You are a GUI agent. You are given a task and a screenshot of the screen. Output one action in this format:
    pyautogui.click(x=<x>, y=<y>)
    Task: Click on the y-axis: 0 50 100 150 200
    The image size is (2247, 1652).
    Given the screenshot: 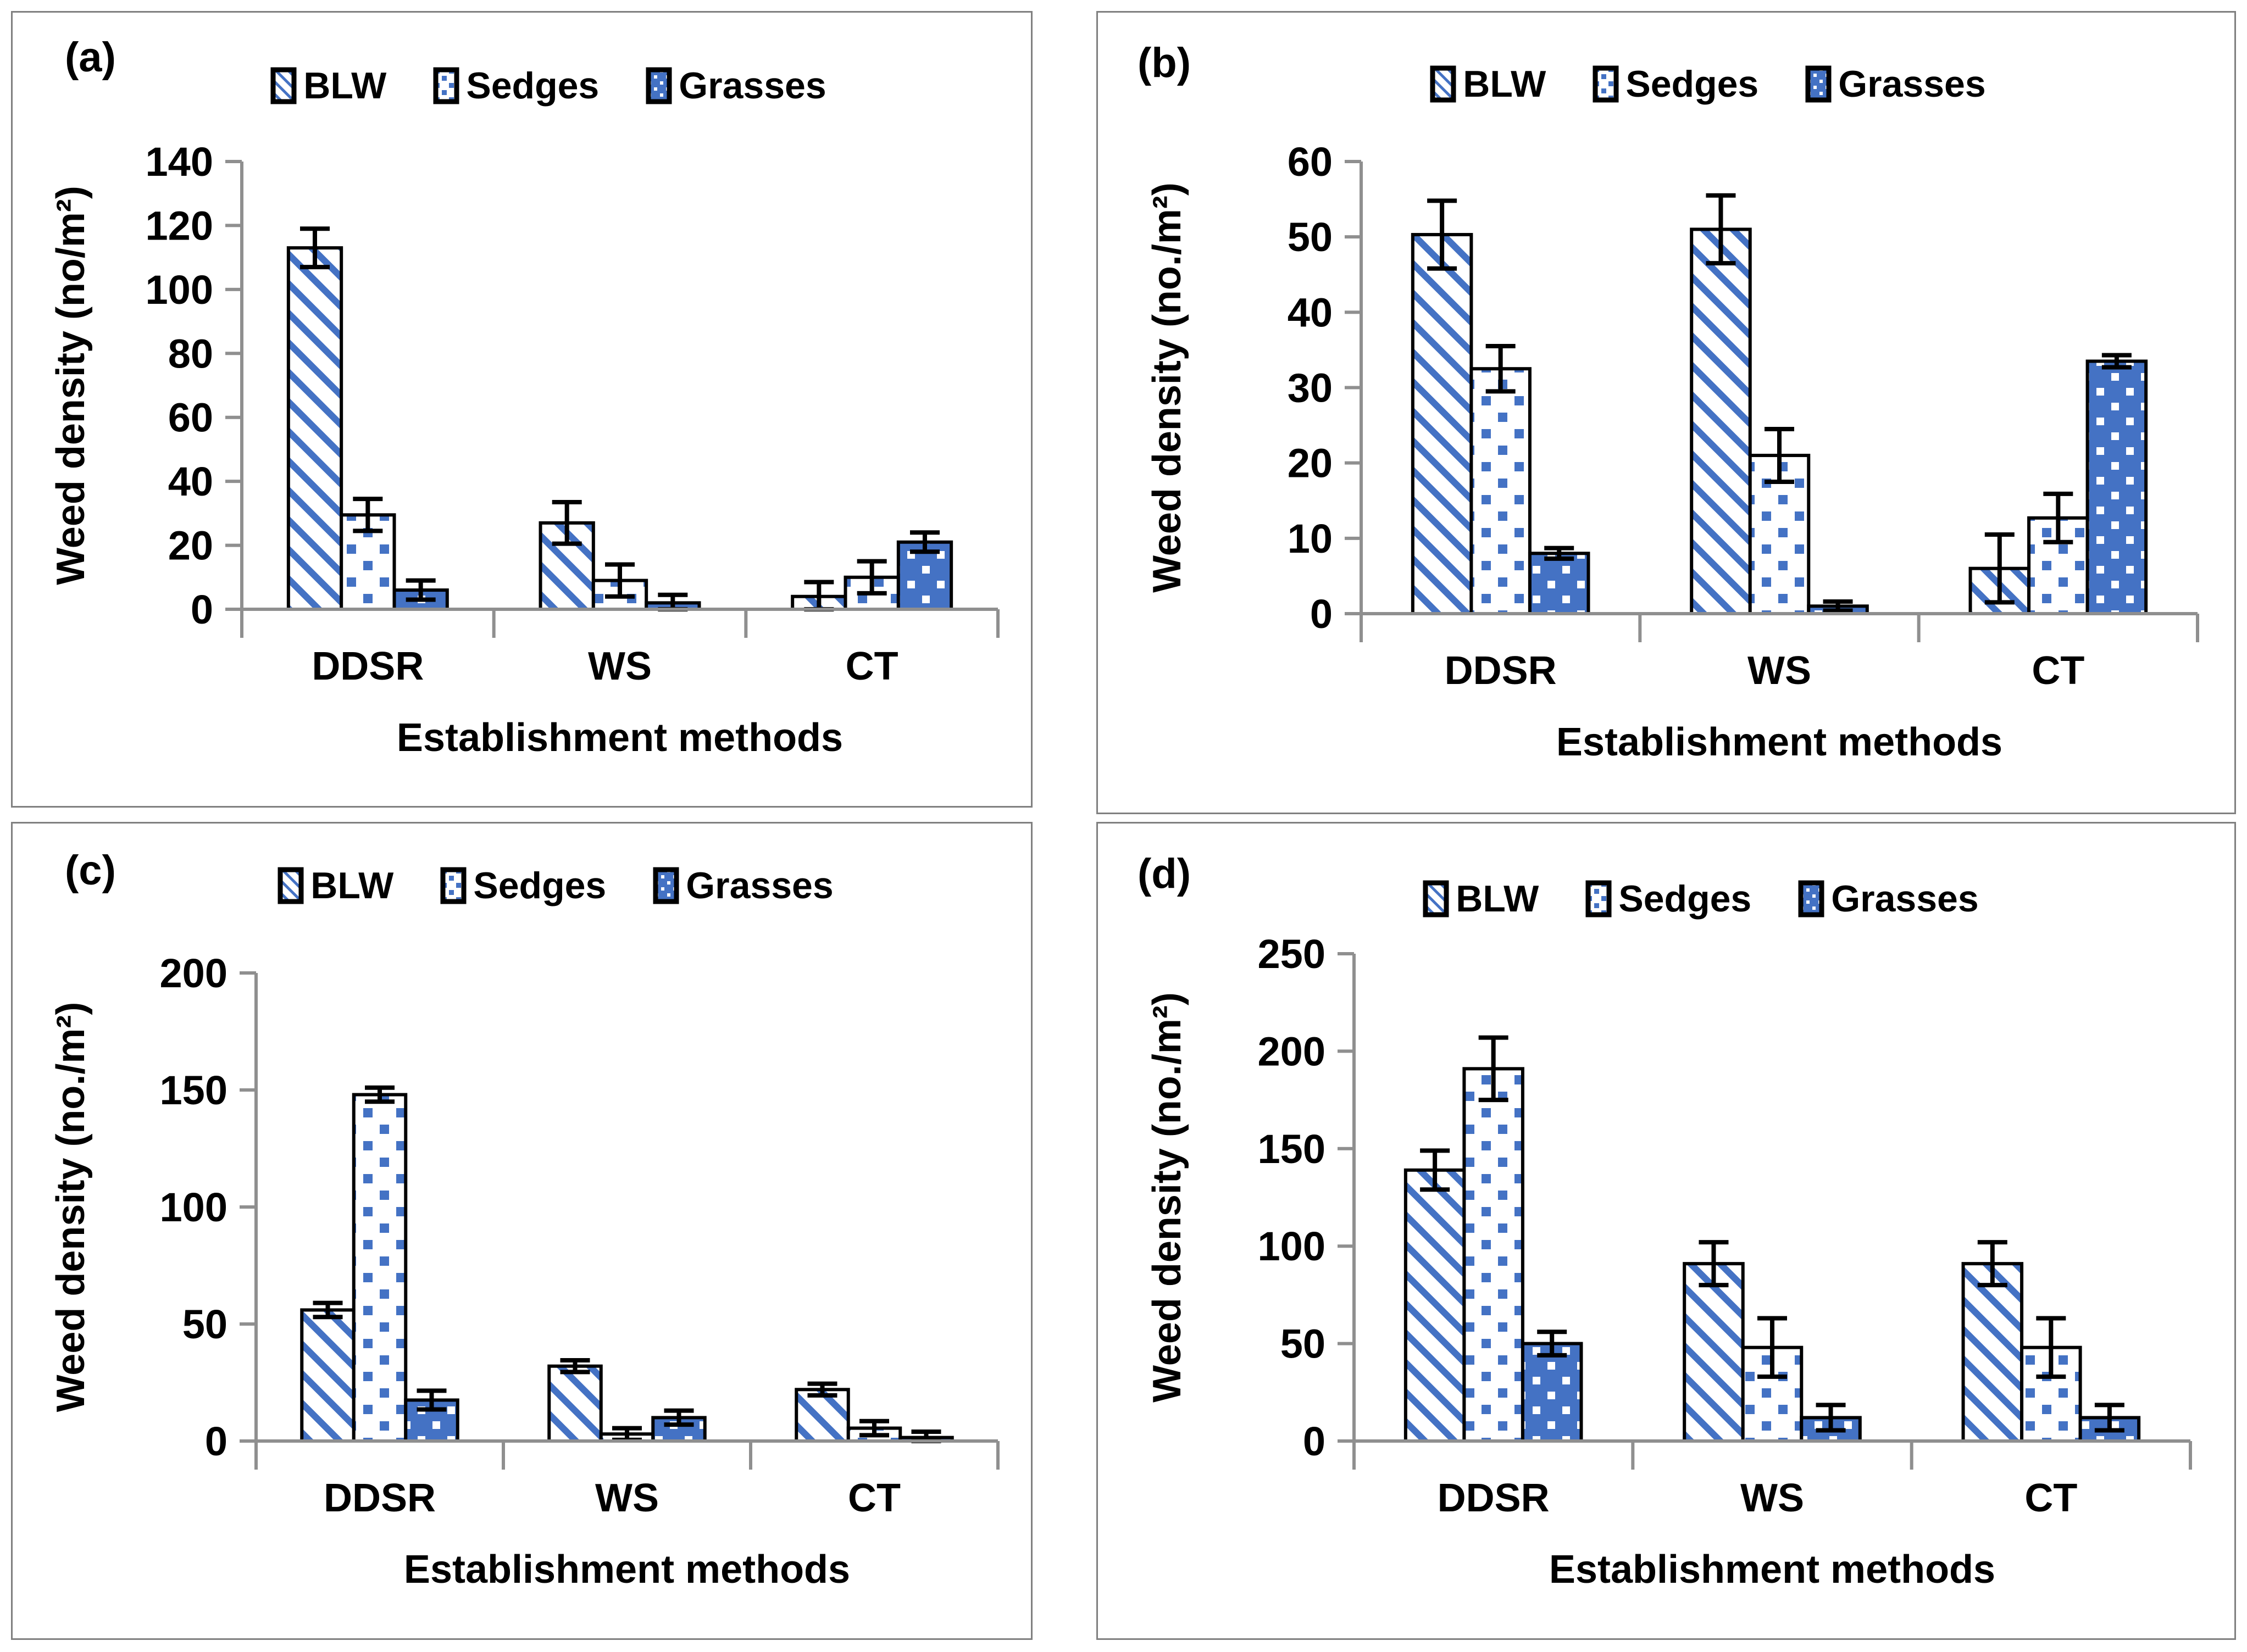 What is the action you would take?
    pyautogui.click(x=209, y=1210)
    